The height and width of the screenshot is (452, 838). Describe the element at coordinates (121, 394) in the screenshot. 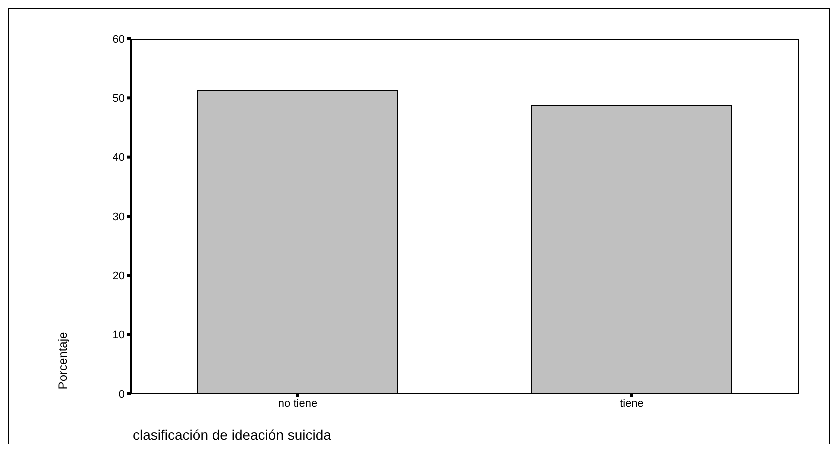

I see `y-tick-label: 0` at that location.